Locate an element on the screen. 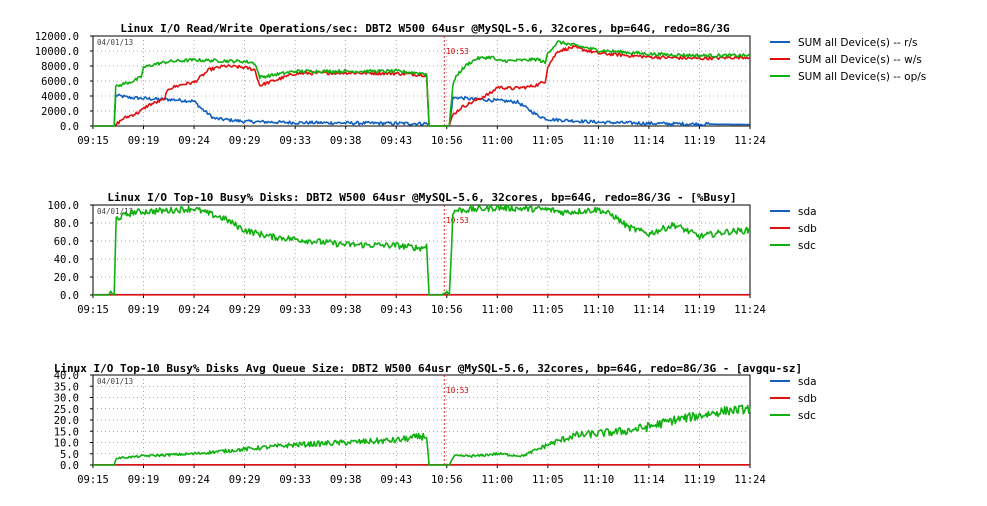 This screenshot has height=506, width=987. legend-entry: SUM all Device(s) -- op/s is located at coordinates (862, 77).